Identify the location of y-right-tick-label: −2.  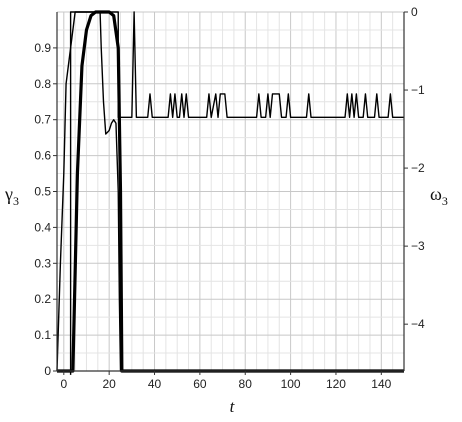
(418, 168).